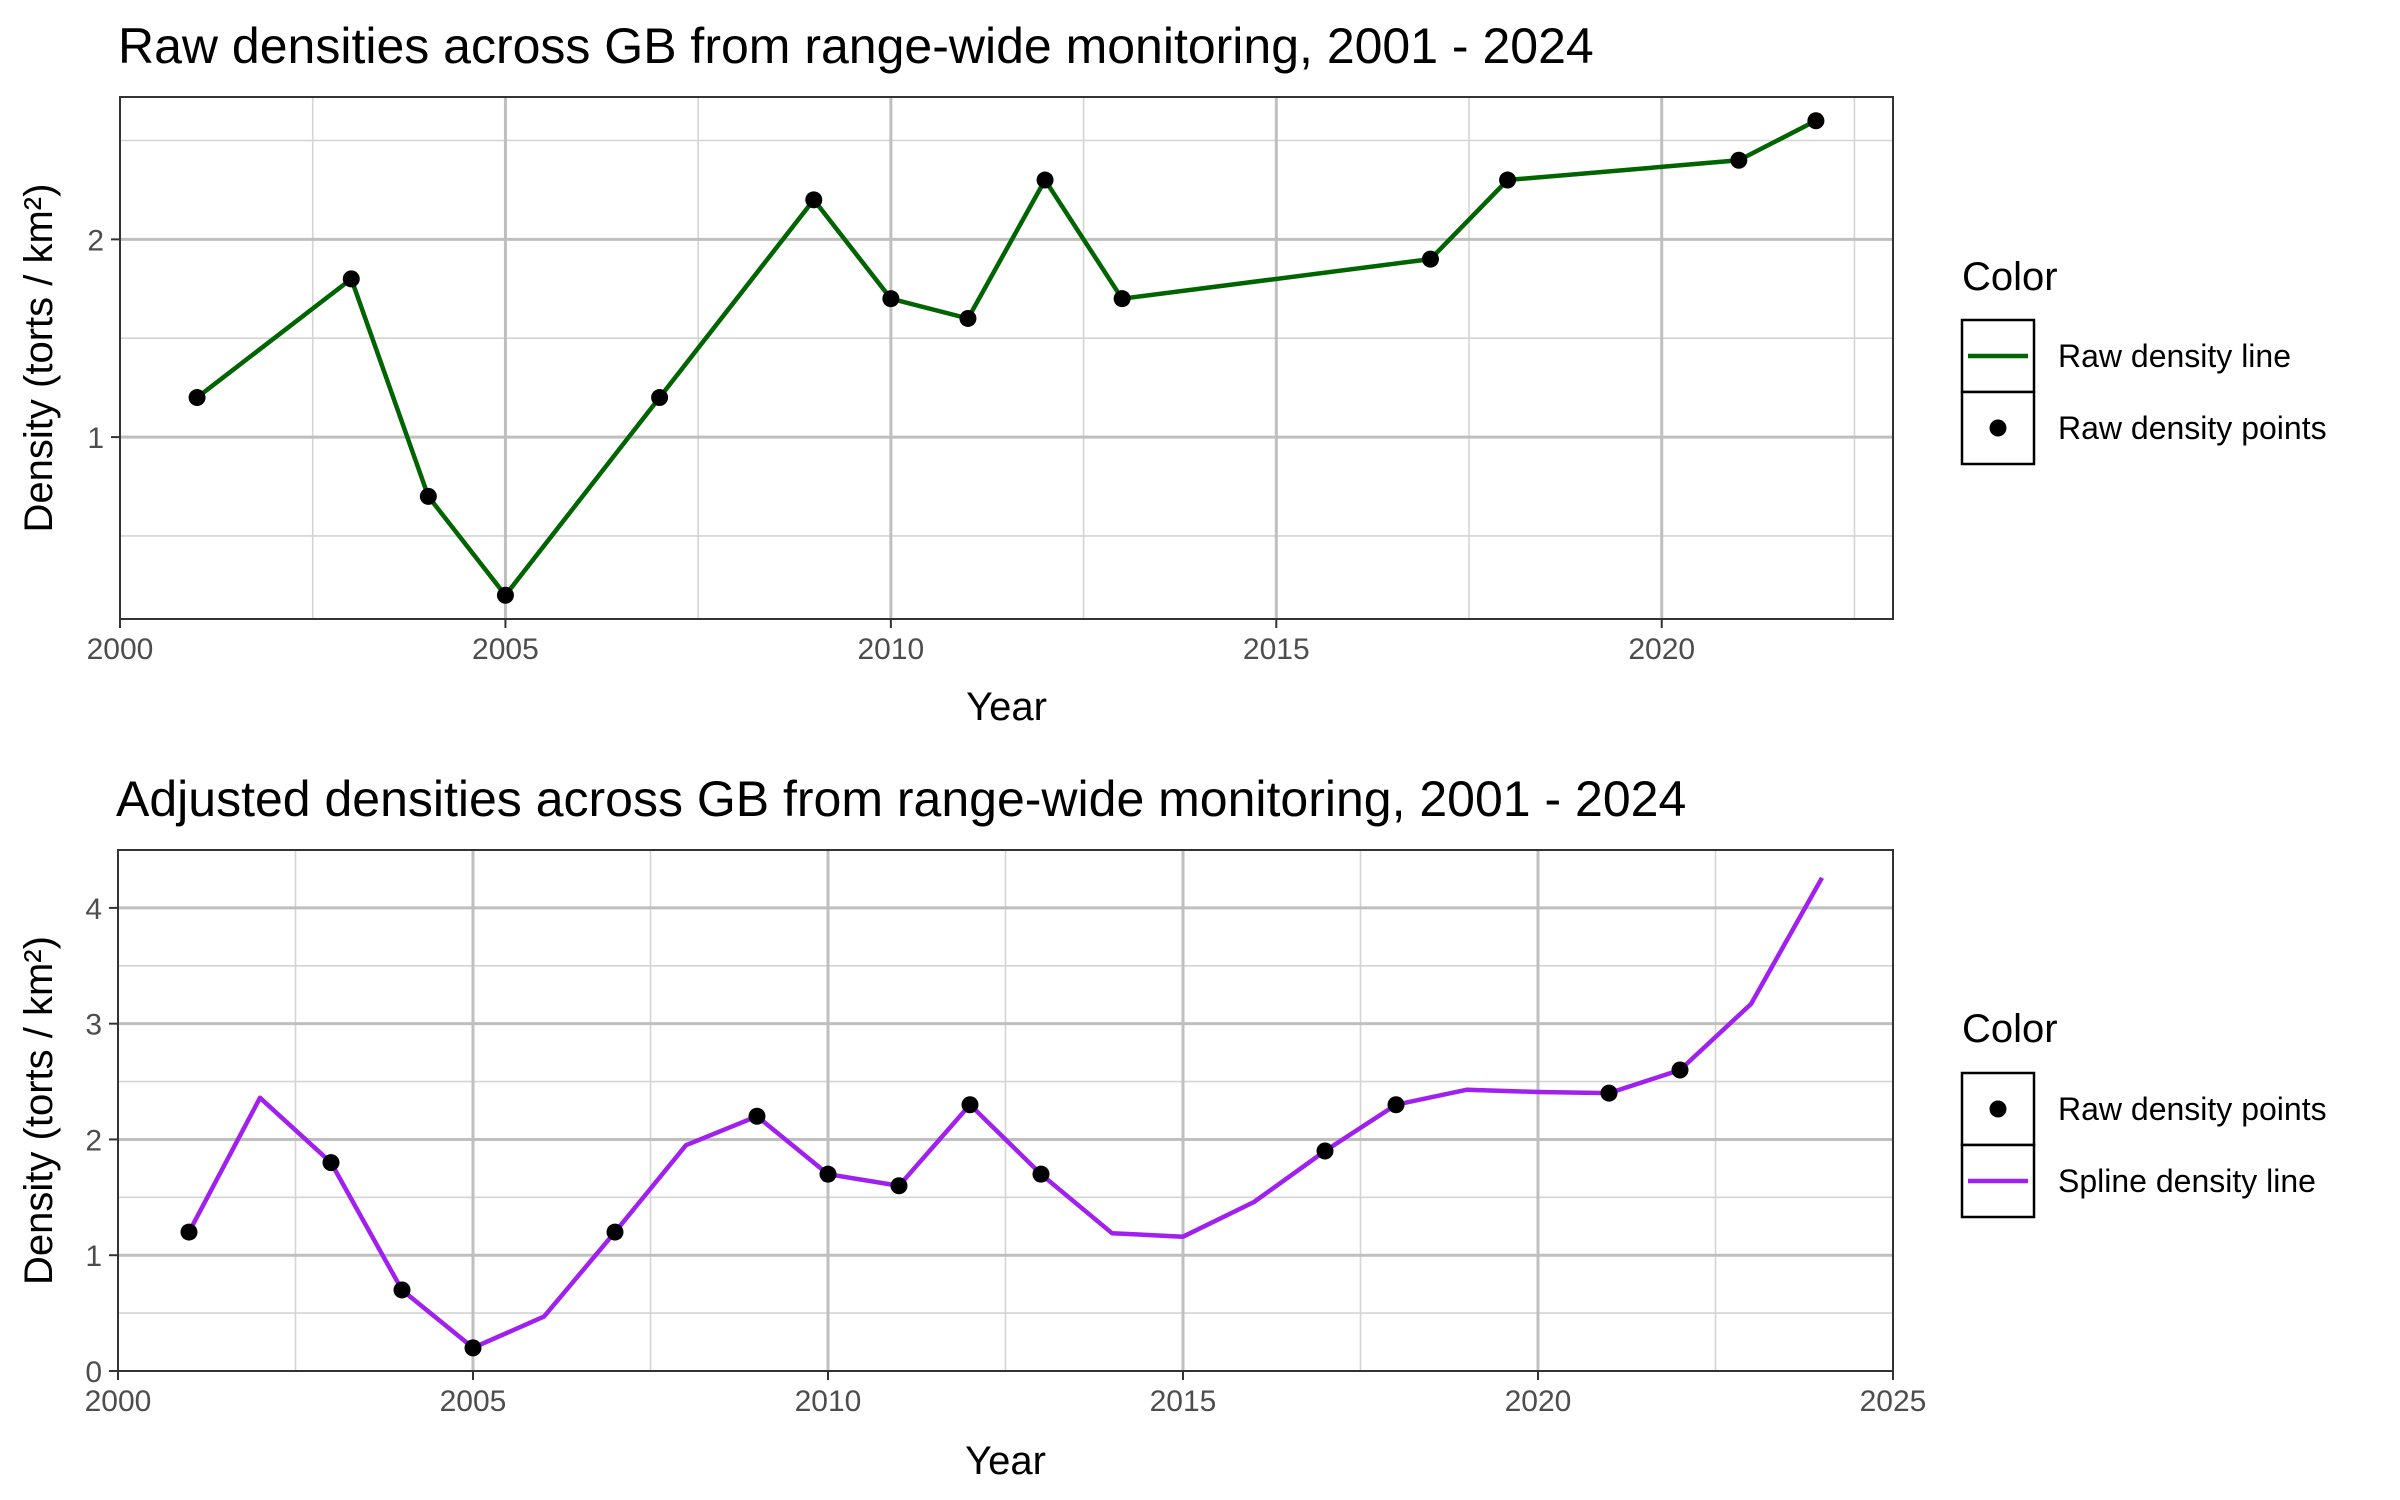  What do you see at coordinates (2187, 1181) in the screenshot?
I see `legend-label: Spline density line` at bounding box center [2187, 1181].